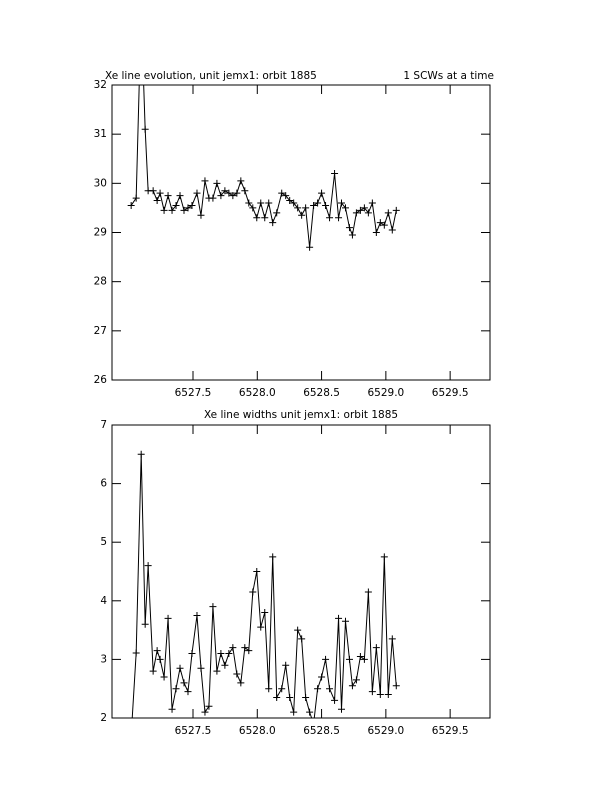 This screenshot has width=612, height=792. What do you see at coordinates (103, 659) in the screenshot?
I see `y-tick-label: 3` at bounding box center [103, 659].